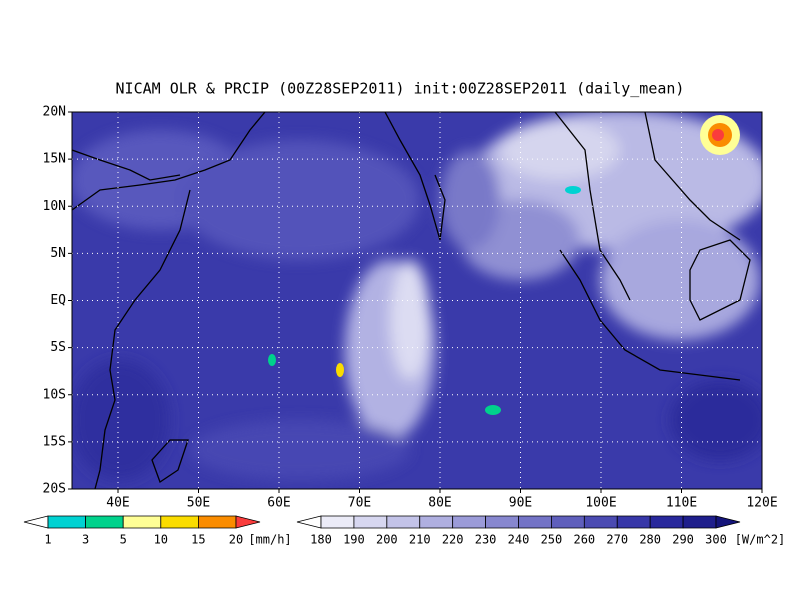 The height and width of the screenshot is (604, 800). I want to click on lat-labels: 20N 15N 10N 5N EQ 5S 10S 15S 20S, so click(57, 301).